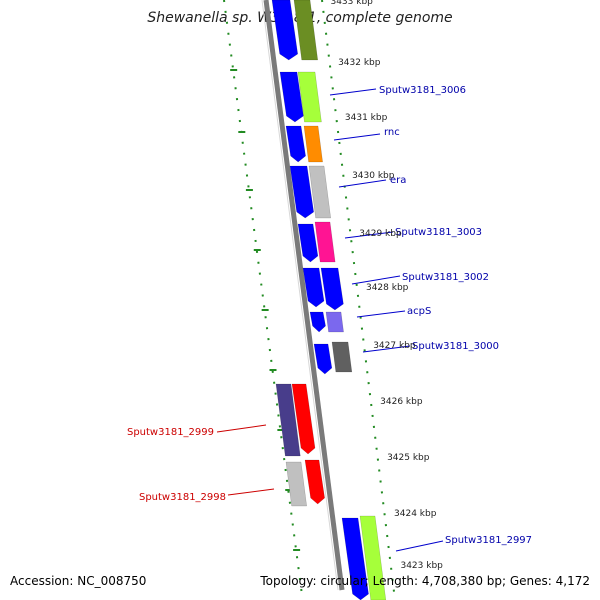 The image size is (600, 600). I want to click on genome-backbone, so click(303, 295).